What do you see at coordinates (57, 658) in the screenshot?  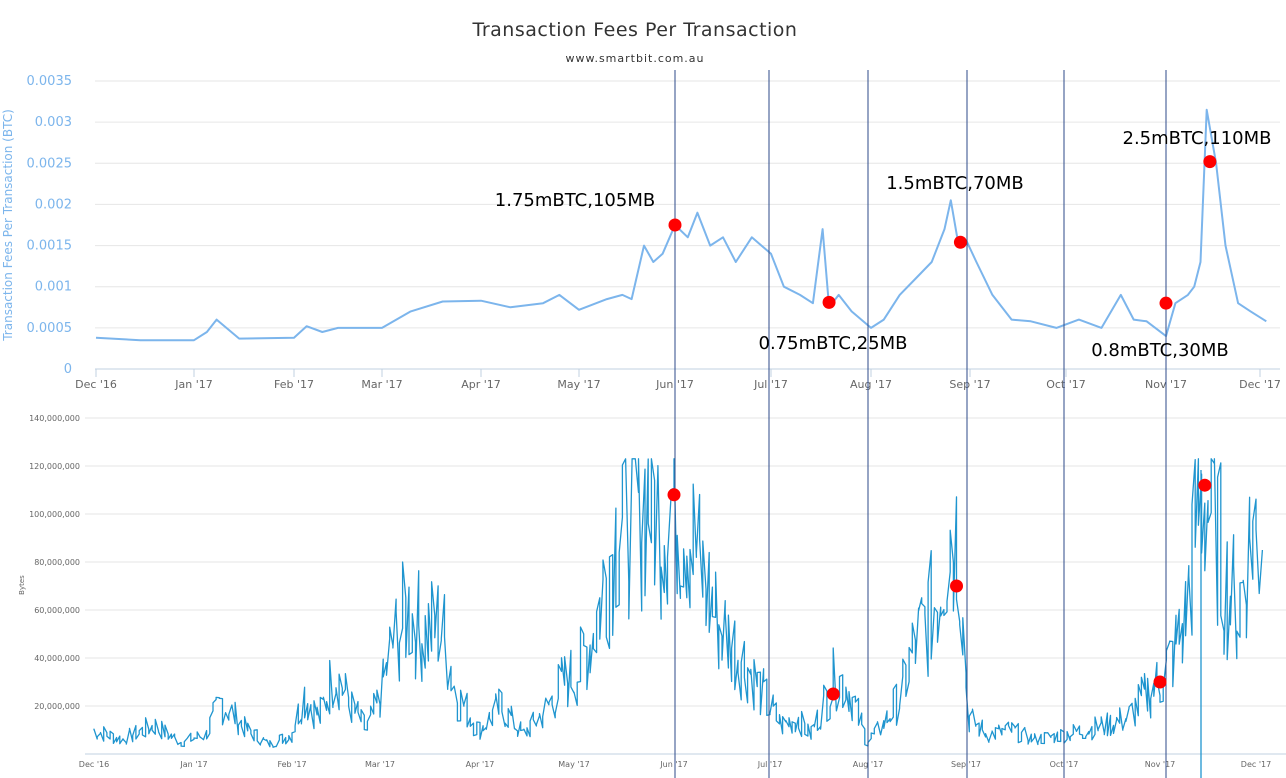 I see `bytes-y-tick-label: 40,000,000` at bounding box center [57, 658].